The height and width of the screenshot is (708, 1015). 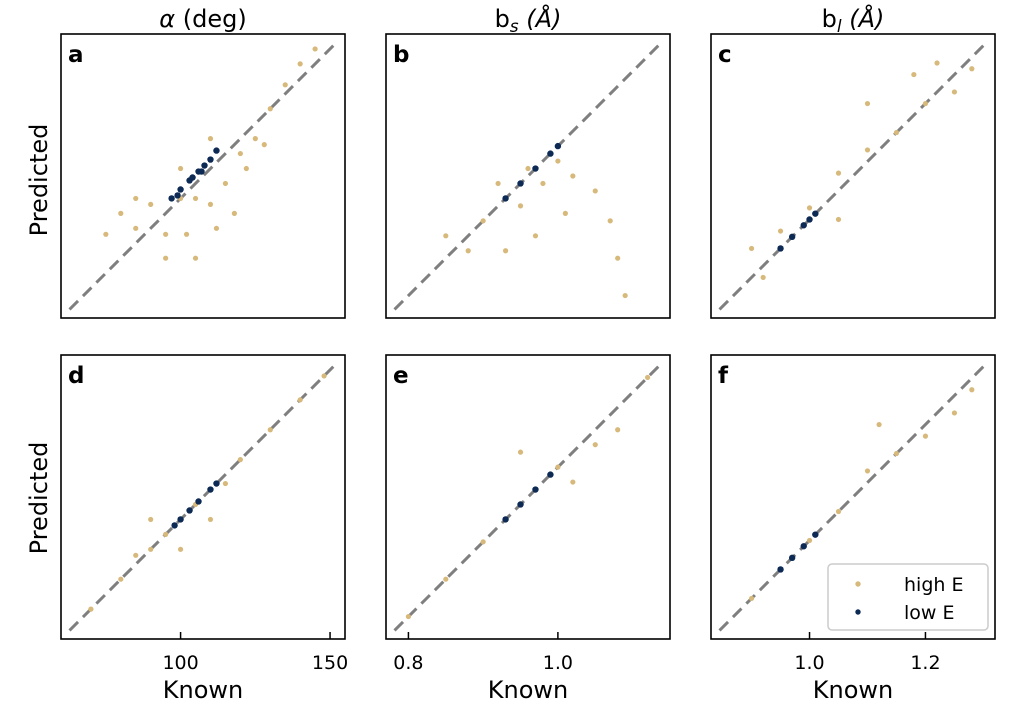 What do you see at coordinates (401, 55) in the screenshot?
I see `panel-letter-b: b` at bounding box center [401, 55].